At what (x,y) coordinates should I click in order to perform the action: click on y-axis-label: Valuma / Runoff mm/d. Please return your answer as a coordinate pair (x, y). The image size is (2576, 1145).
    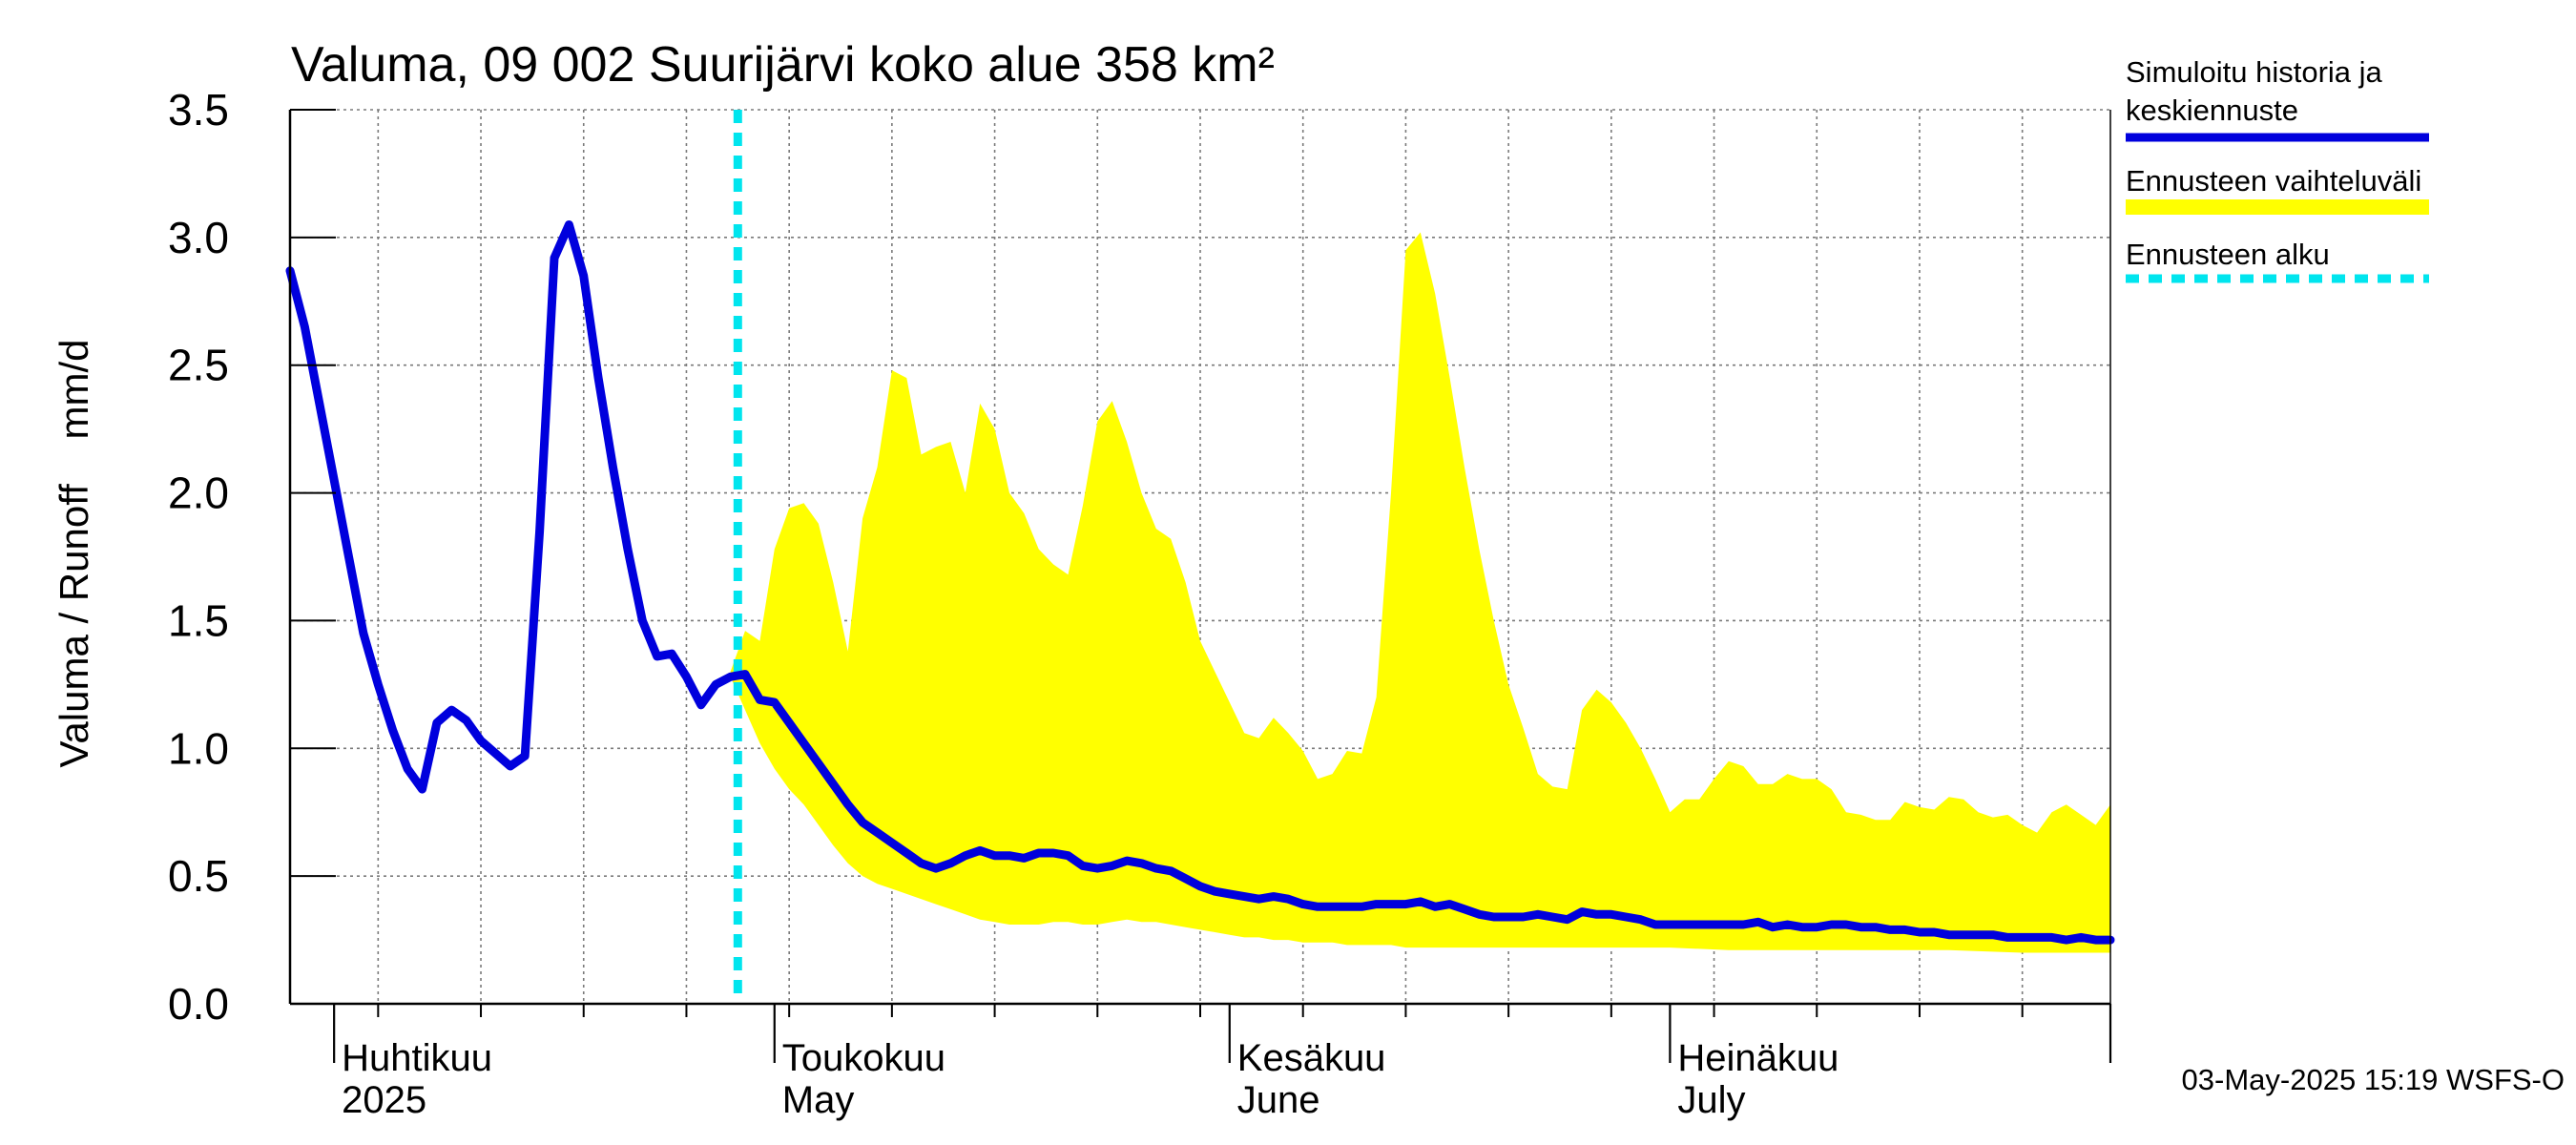
    Looking at the image, I should click on (74, 554).